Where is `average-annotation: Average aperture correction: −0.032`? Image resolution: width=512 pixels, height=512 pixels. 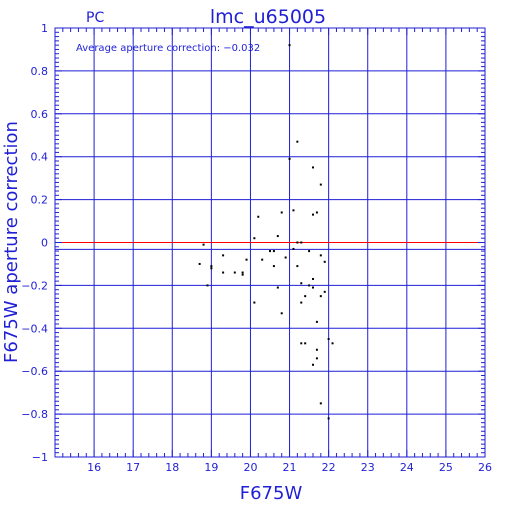 average-annotation: Average aperture correction: −0.032 is located at coordinates (168, 48).